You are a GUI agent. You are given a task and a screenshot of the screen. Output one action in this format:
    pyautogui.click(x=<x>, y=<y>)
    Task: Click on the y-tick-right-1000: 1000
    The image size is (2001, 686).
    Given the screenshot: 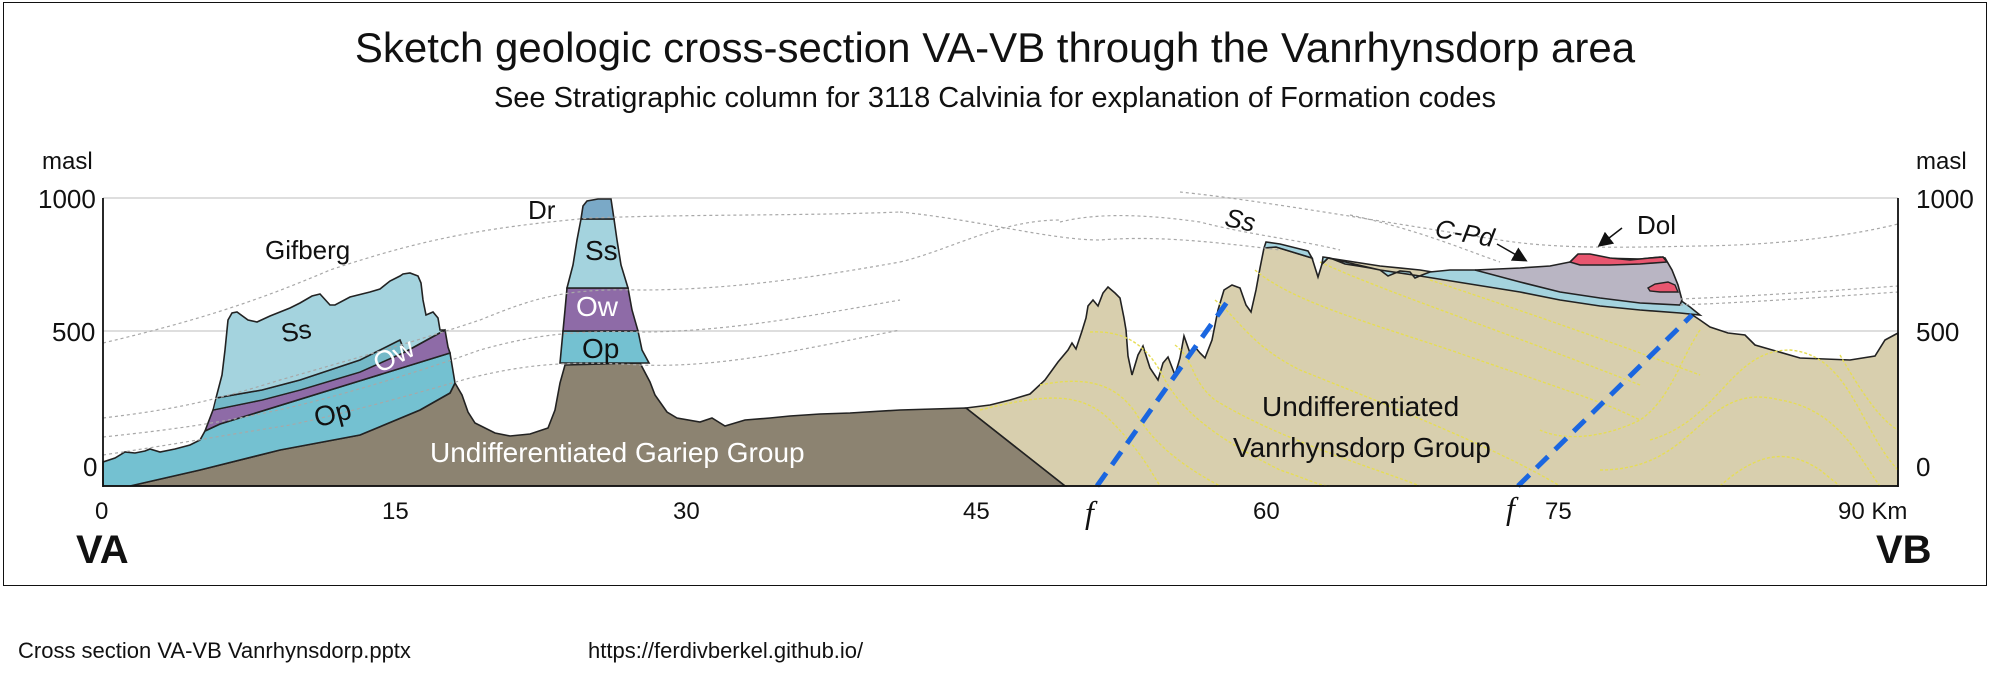 What is the action you would take?
    pyautogui.click(x=1945, y=199)
    